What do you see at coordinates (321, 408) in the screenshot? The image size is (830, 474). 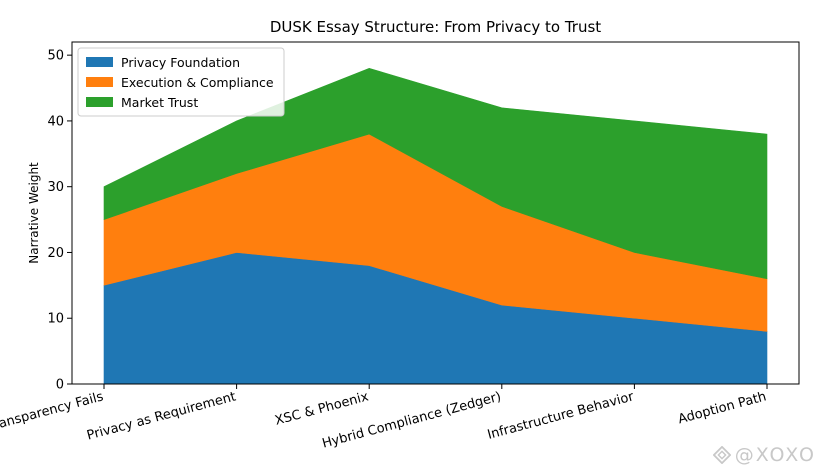 I see `x-tick-label-2: XSC & Phoenix` at bounding box center [321, 408].